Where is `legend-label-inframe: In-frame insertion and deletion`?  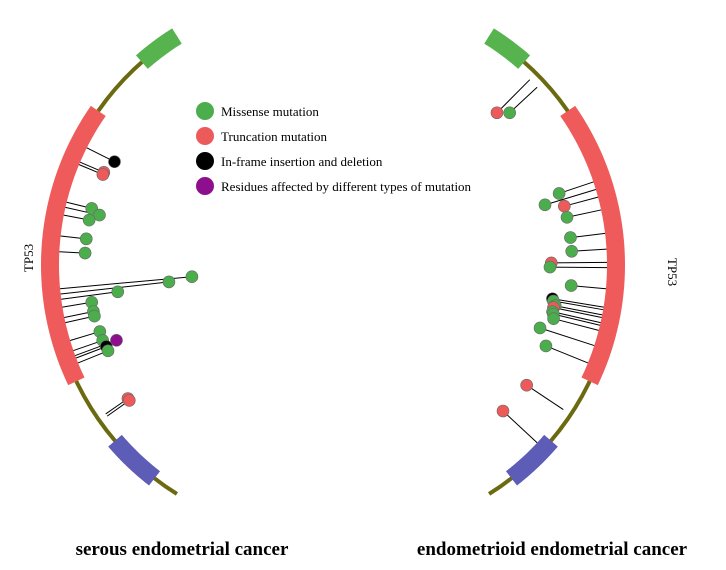 legend-label-inframe: In-frame insertion and deletion is located at coordinates (302, 161).